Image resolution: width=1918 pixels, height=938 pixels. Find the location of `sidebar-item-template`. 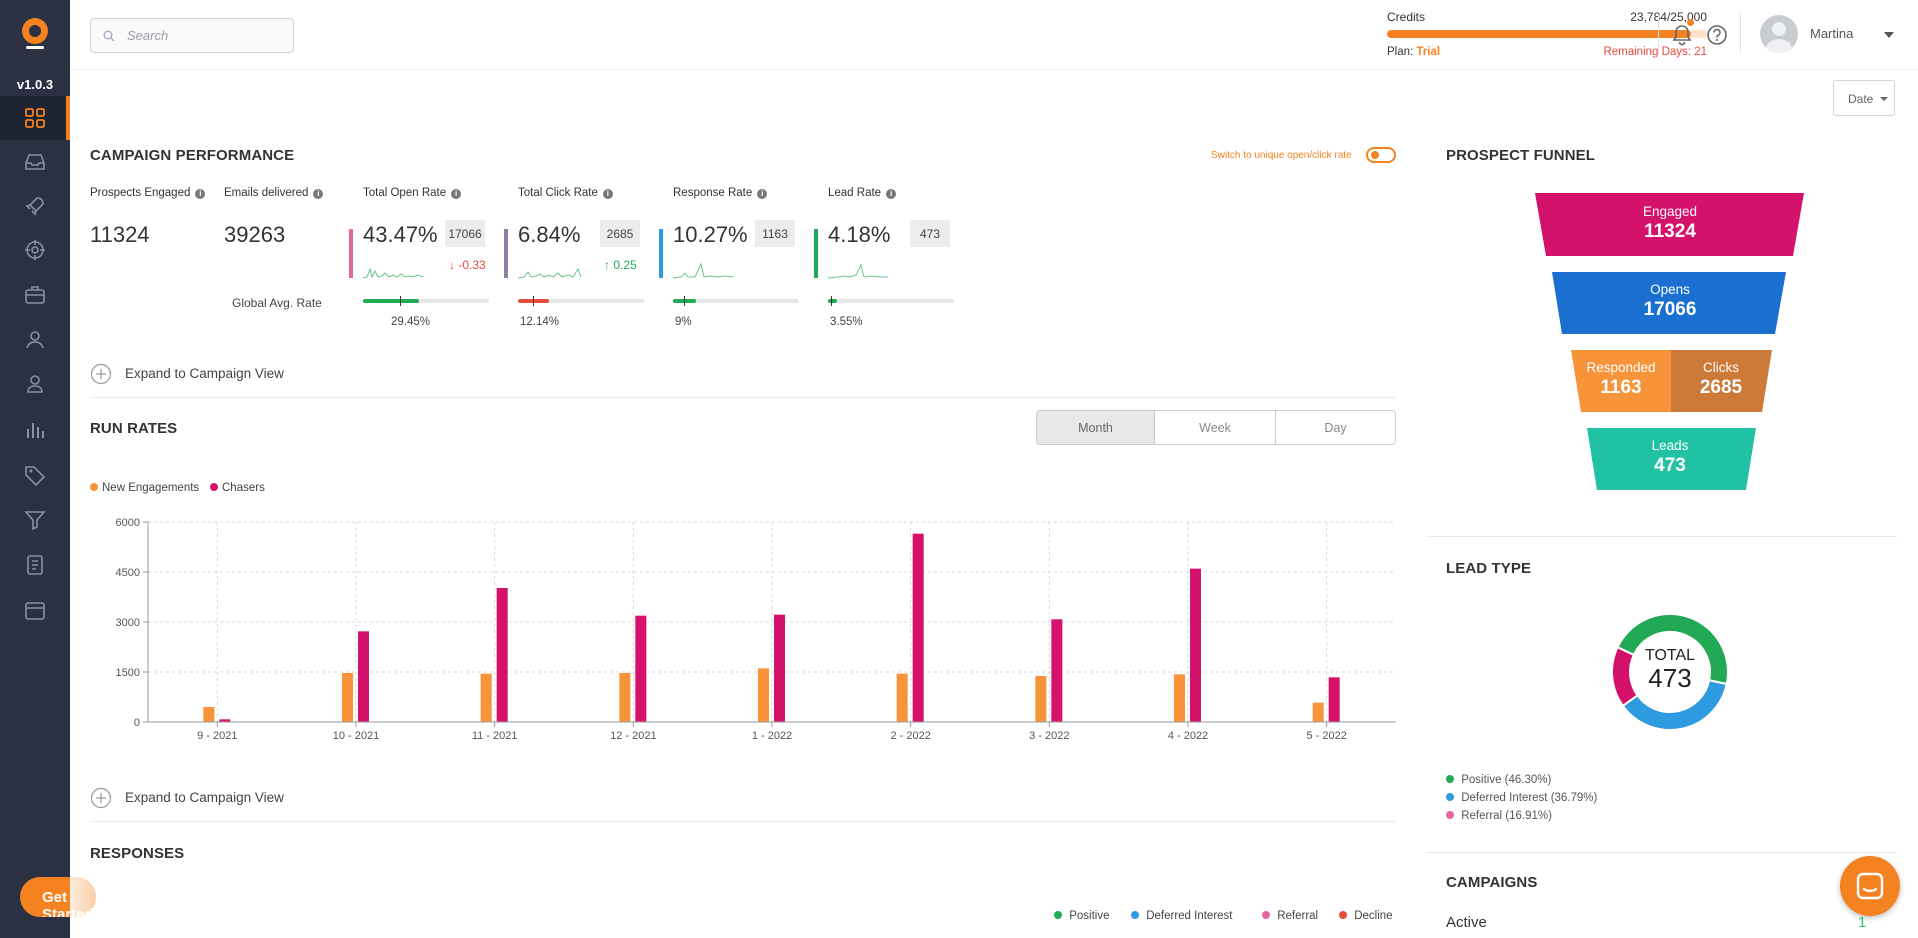

sidebar-item-template is located at coordinates (35, 611).